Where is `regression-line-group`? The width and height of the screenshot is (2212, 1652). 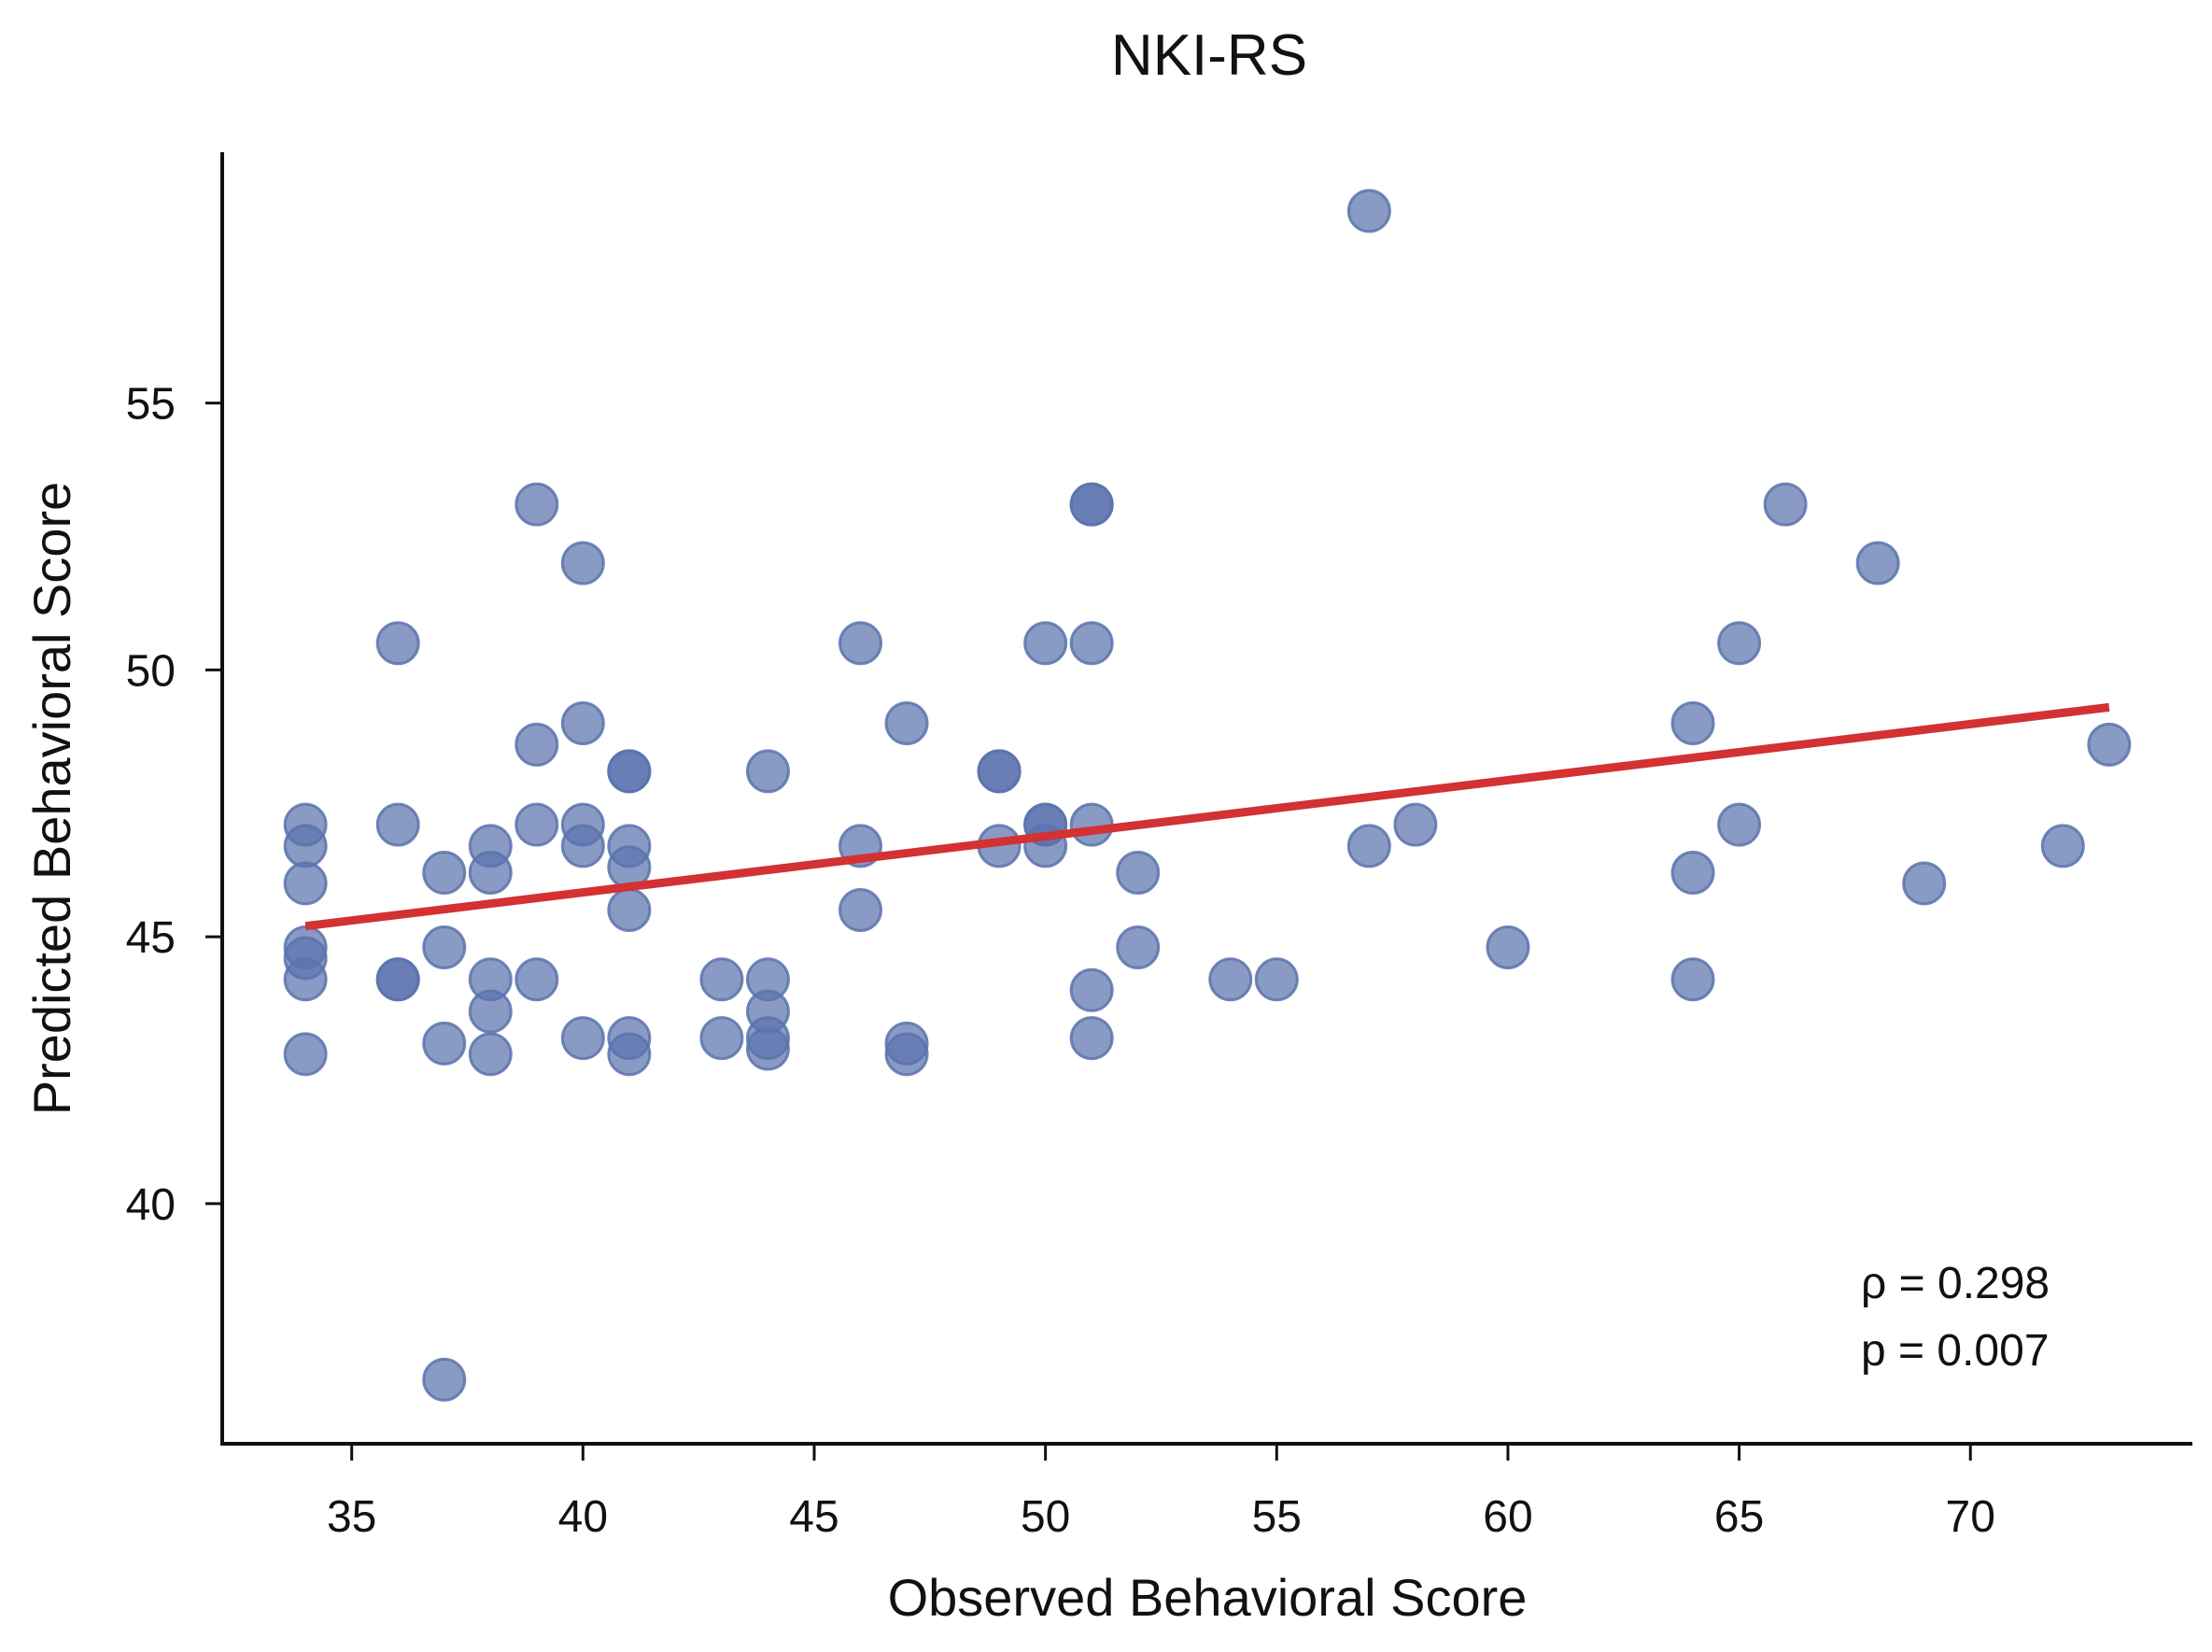 regression-line-group is located at coordinates (1207, 816).